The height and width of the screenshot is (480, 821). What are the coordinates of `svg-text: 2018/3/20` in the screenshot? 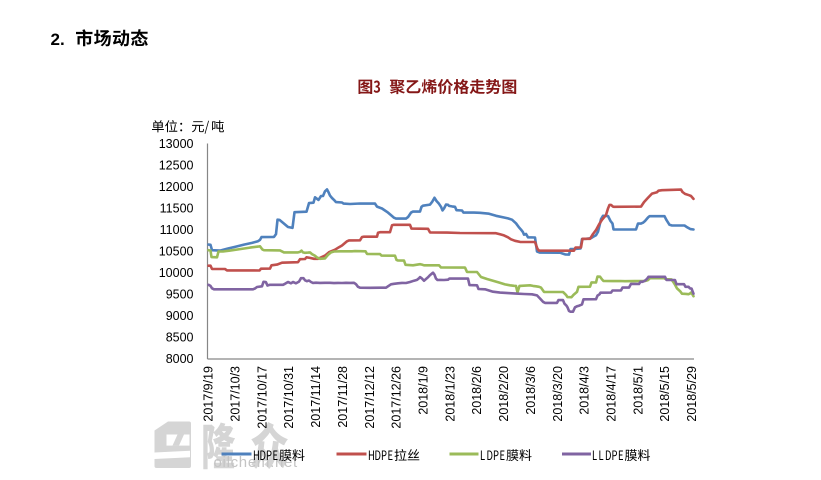 It's located at (558, 394).